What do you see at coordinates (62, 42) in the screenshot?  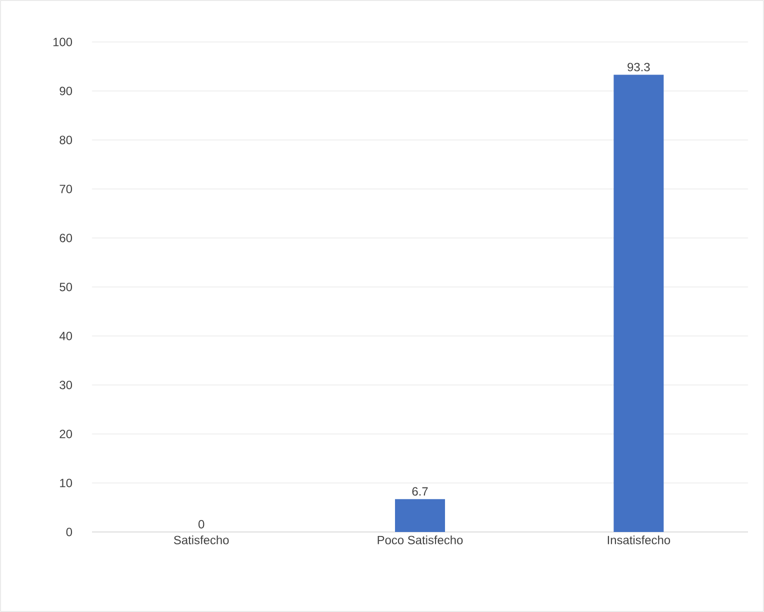 I see `y-tick-label: 100` at bounding box center [62, 42].